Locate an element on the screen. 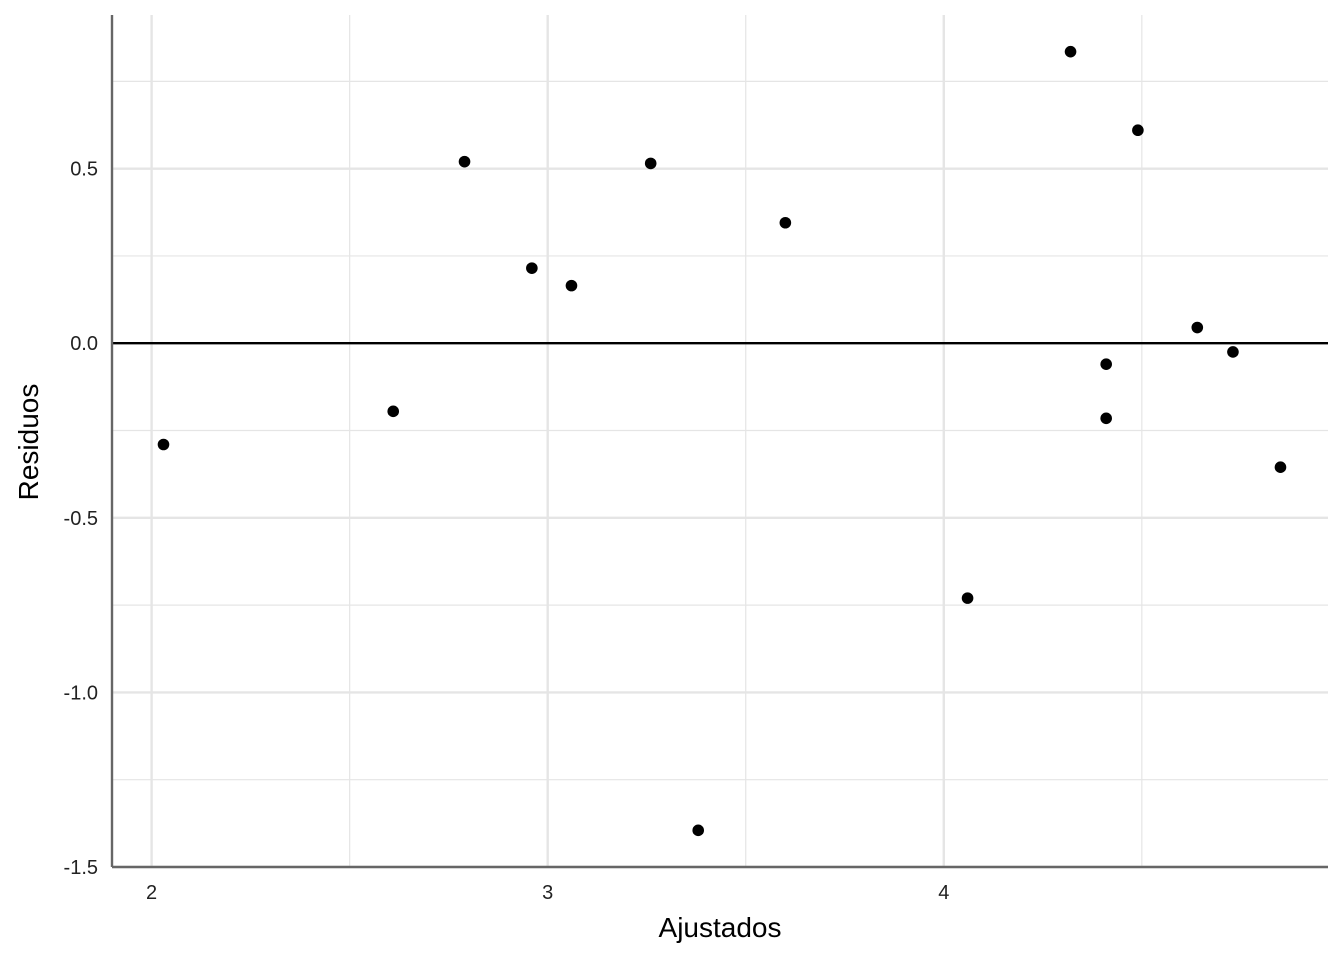  y-tick-labels: -1.5 -1.0 -0.5 0.0 0.5 is located at coordinates (81, 519).